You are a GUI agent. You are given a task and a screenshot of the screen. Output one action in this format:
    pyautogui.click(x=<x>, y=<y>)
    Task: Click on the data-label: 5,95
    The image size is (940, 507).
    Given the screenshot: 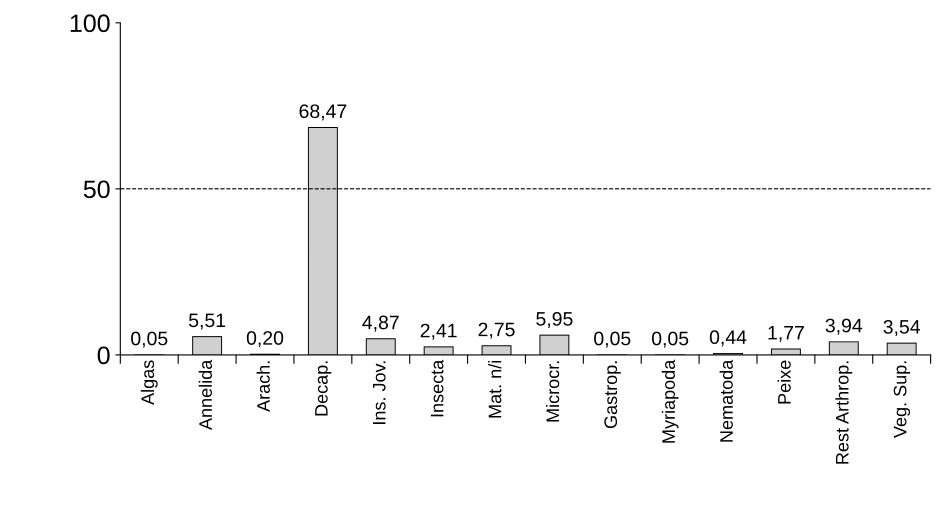 What is the action you would take?
    pyautogui.click(x=554, y=320)
    